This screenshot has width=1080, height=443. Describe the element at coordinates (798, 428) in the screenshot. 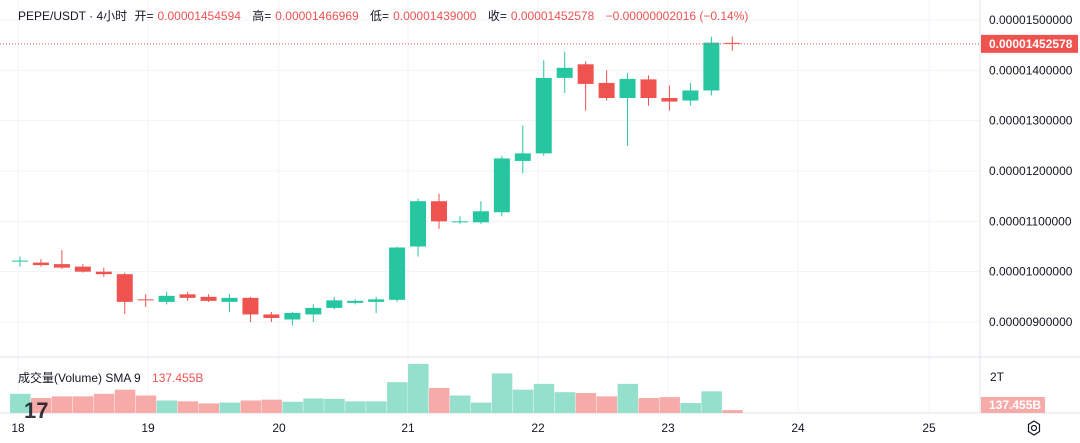

I see `time-tick-label: 24` at that location.